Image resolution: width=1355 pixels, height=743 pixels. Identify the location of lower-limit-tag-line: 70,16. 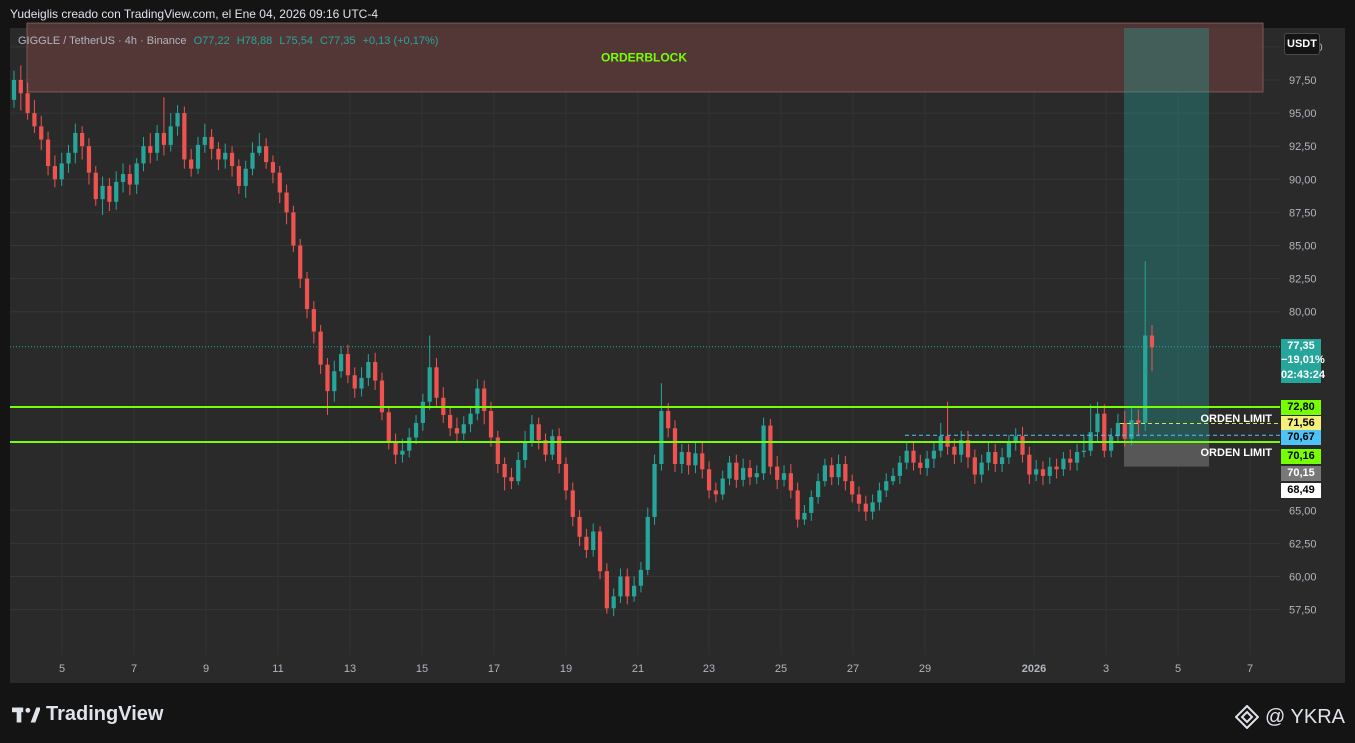
(1301, 456).